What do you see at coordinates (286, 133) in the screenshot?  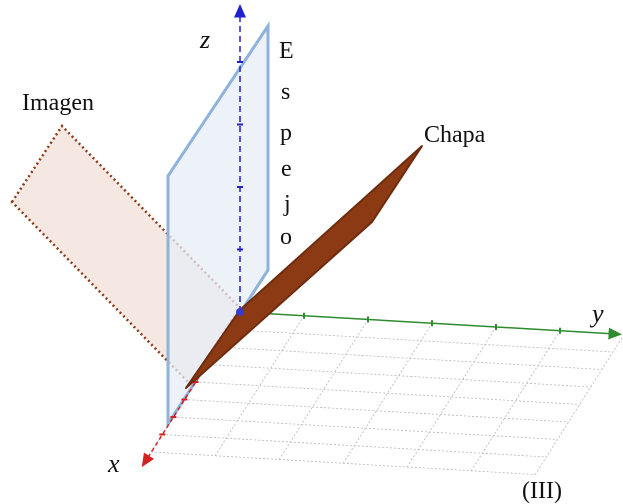 I see `mirror-letter-3: p` at bounding box center [286, 133].